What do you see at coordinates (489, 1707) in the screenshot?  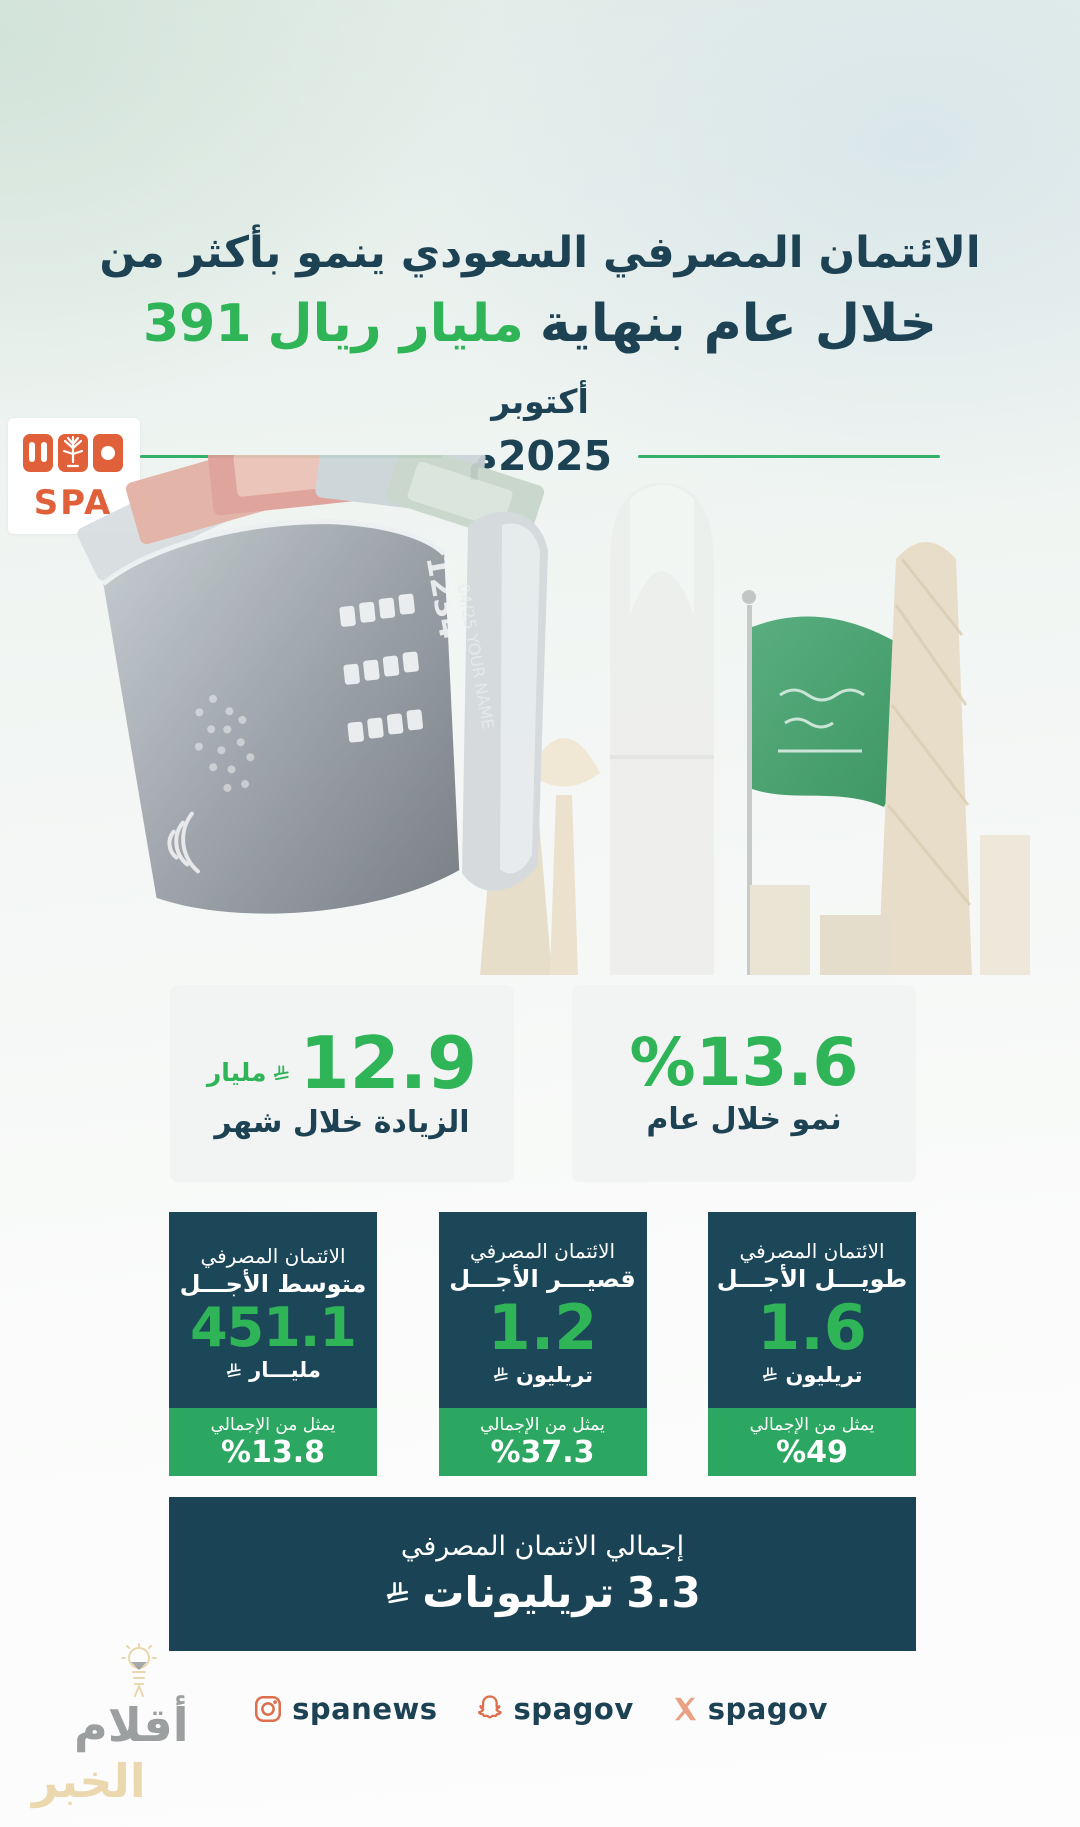 I see `snapchat-icon` at bounding box center [489, 1707].